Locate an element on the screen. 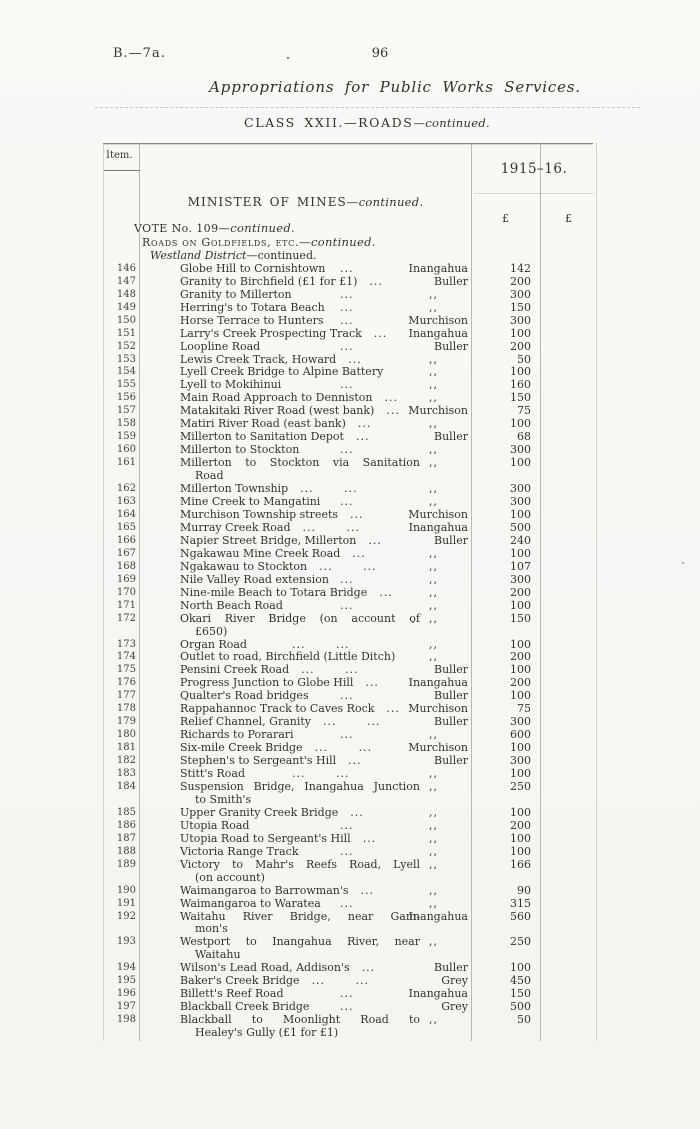 This screenshot has width=700, height=1129. item-number: 184 is located at coordinates (126, 786).